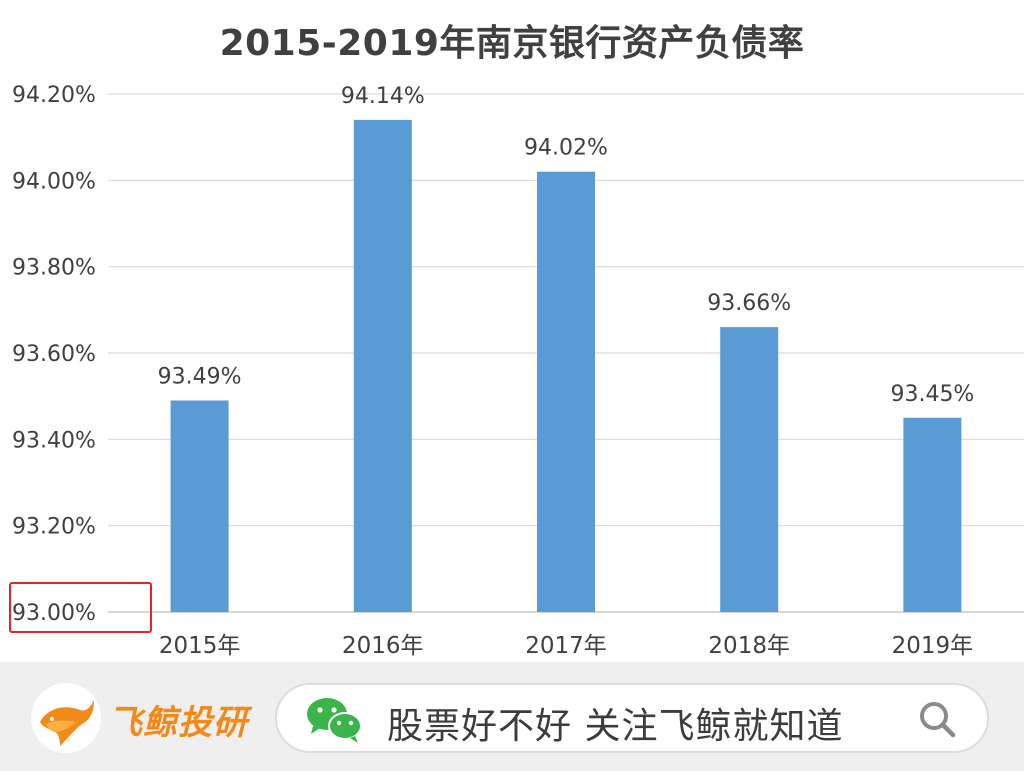  Describe the element at coordinates (54, 527) in the screenshot. I see `y-tick-label: 93.20%` at that location.